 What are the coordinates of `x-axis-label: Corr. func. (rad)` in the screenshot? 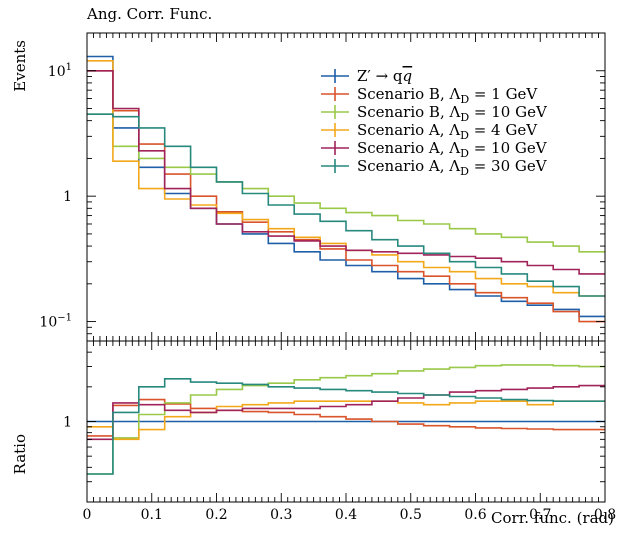 It's located at (552, 518).